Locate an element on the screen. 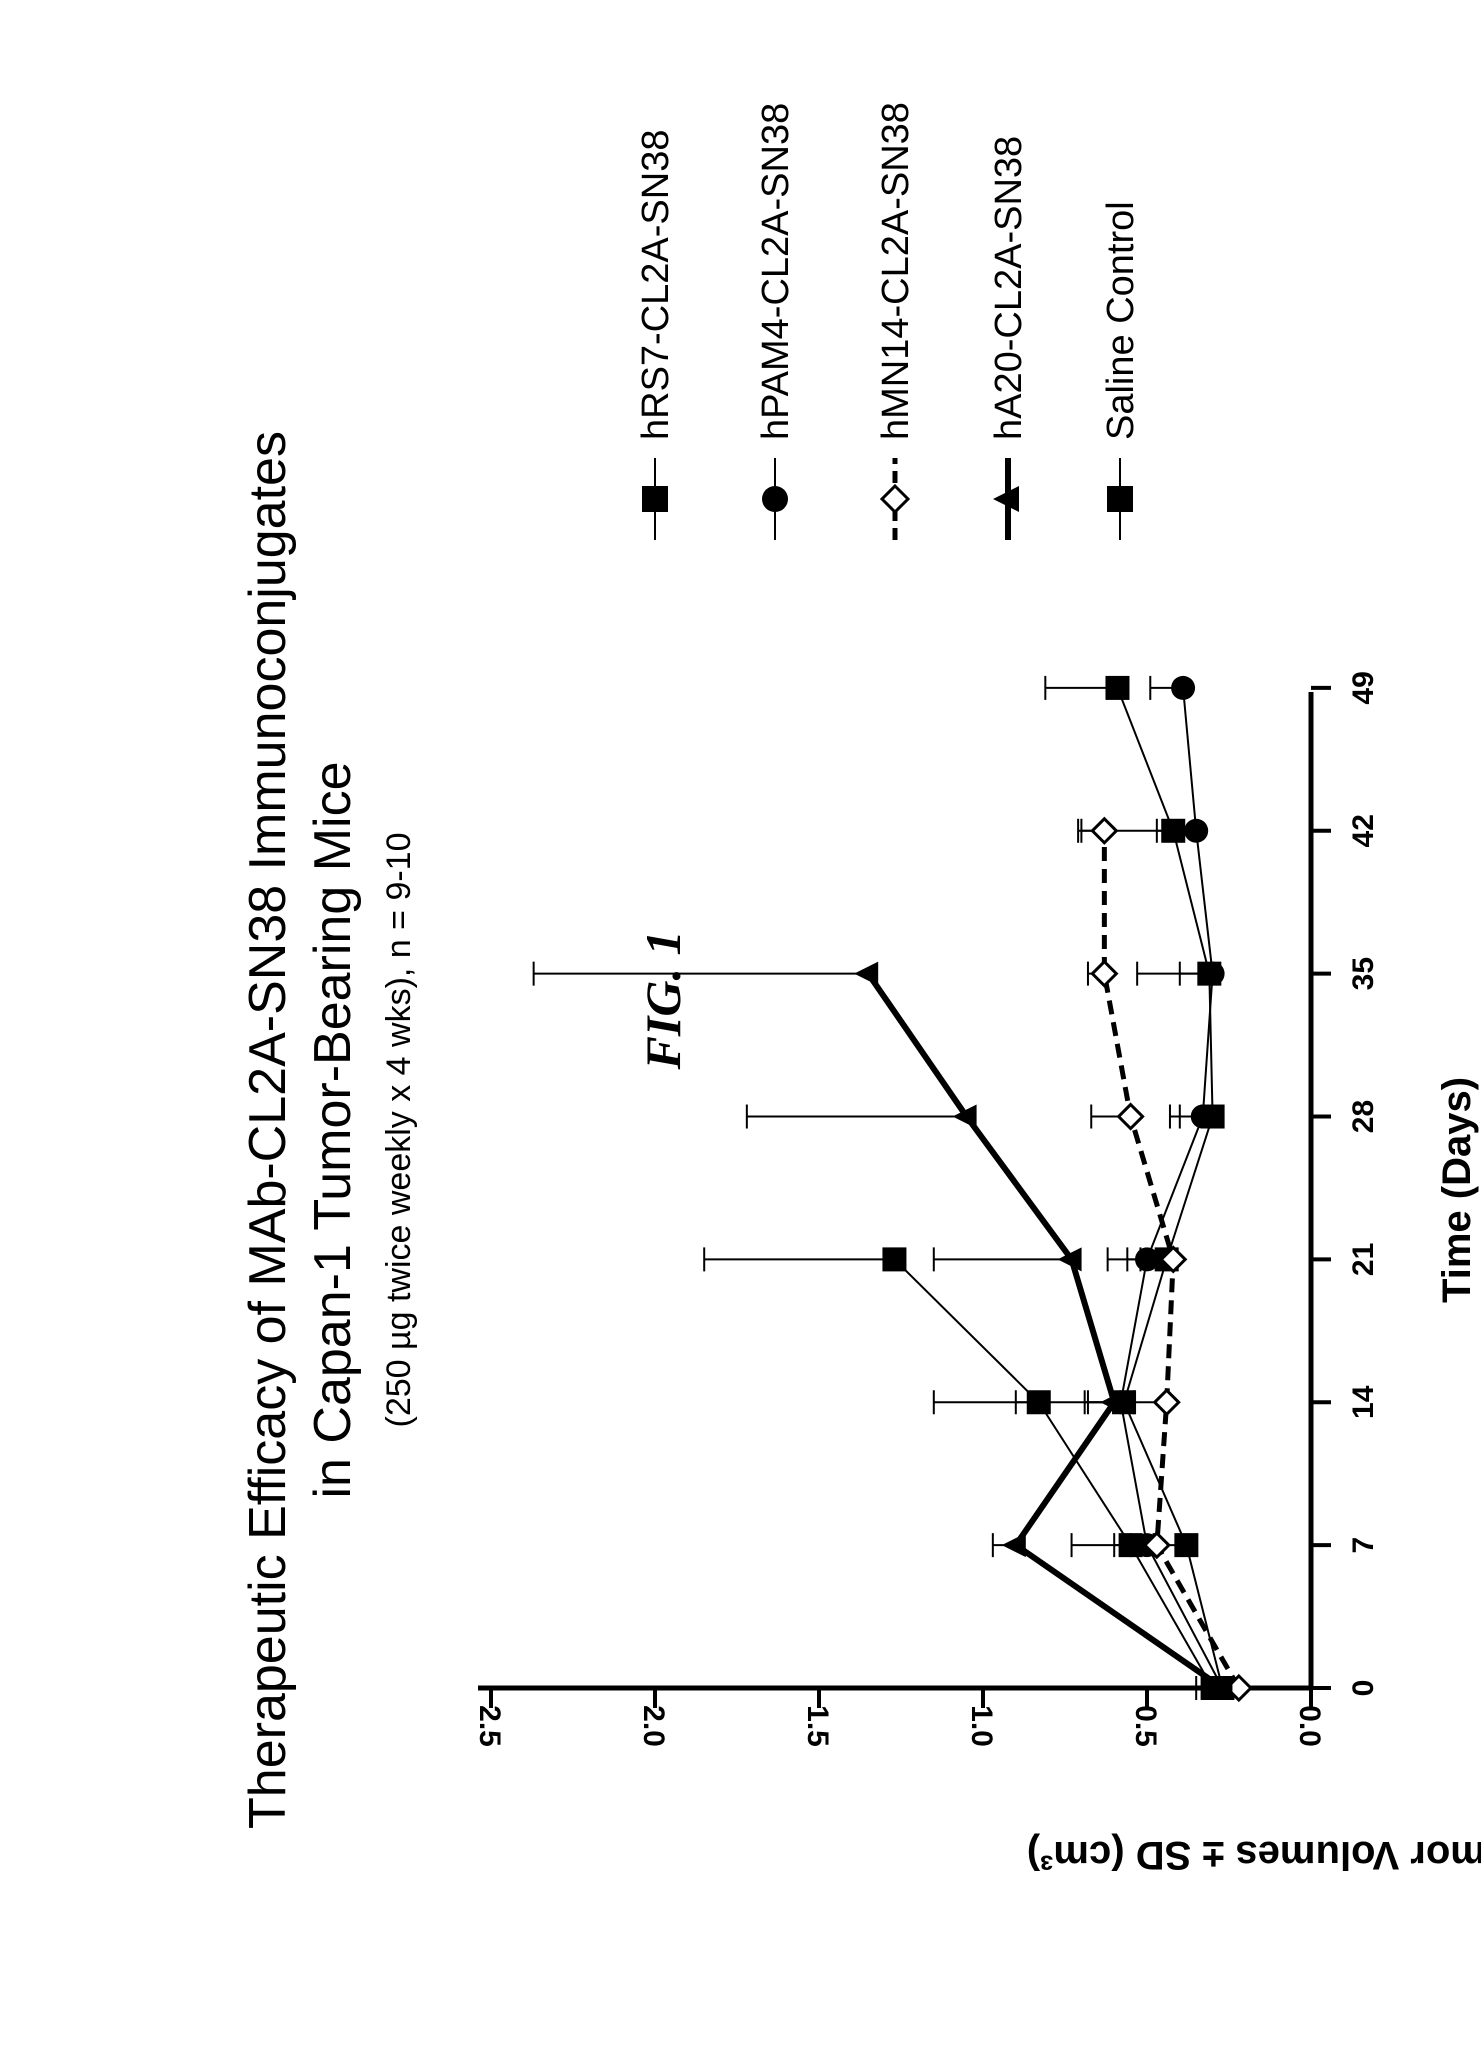  x-axis-ticks: 0 7 14 21 28 35 42 49 is located at coordinates (1345, 1183).